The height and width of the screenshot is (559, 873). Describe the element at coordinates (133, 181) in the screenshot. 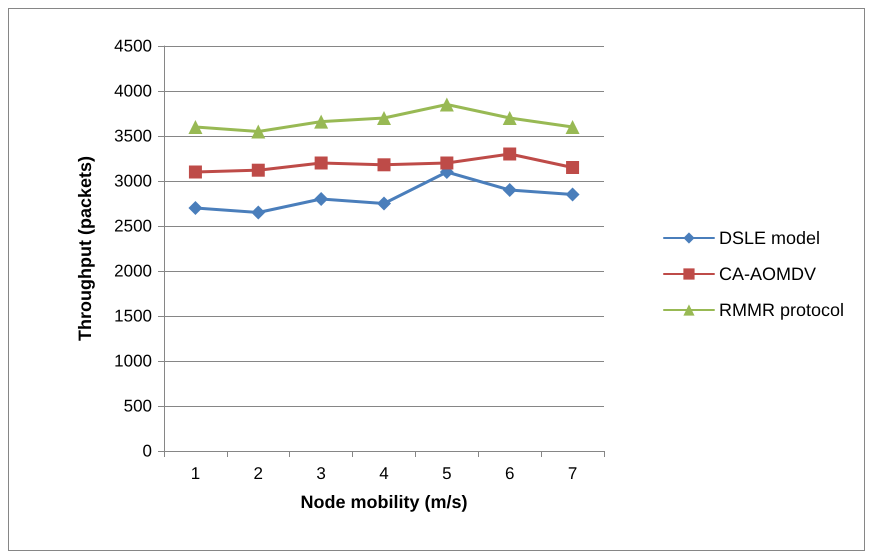

I see `y-tick-label: 3000` at that location.